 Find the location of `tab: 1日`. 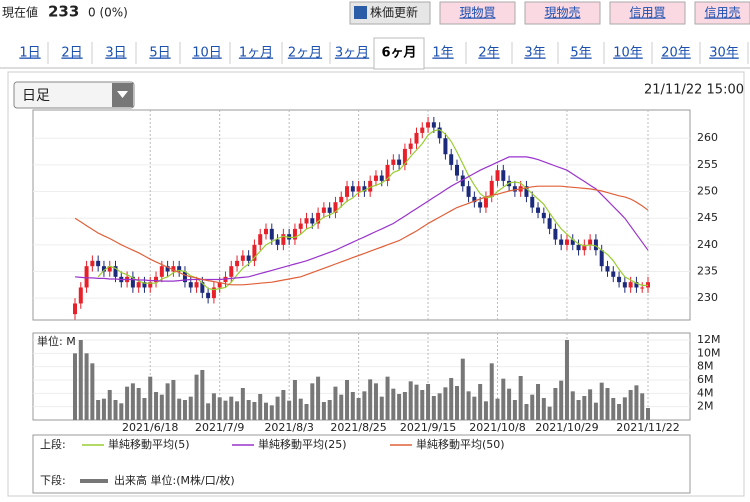

tab: 1日 is located at coordinates (29, 53).